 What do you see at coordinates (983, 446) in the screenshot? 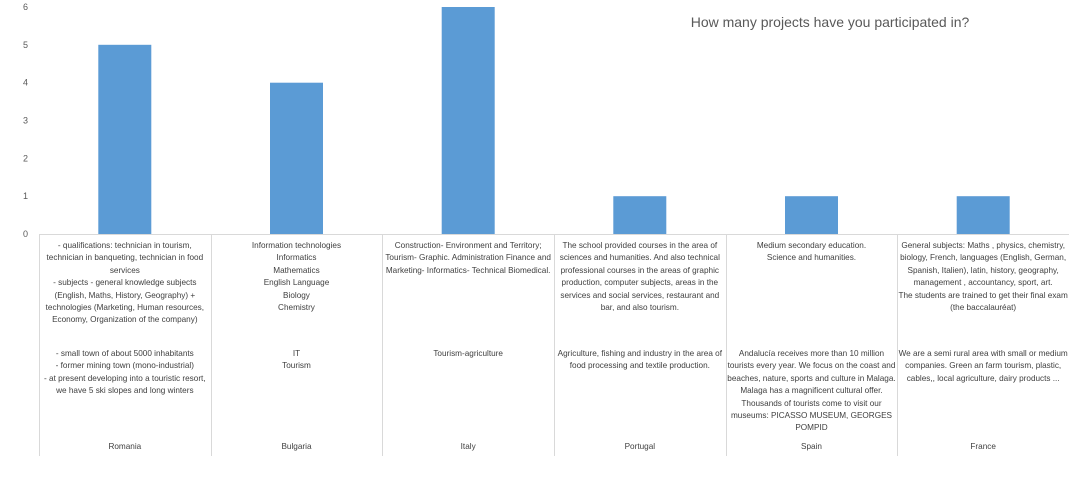
I see `country-label: France` at bounding box center [983, 446].